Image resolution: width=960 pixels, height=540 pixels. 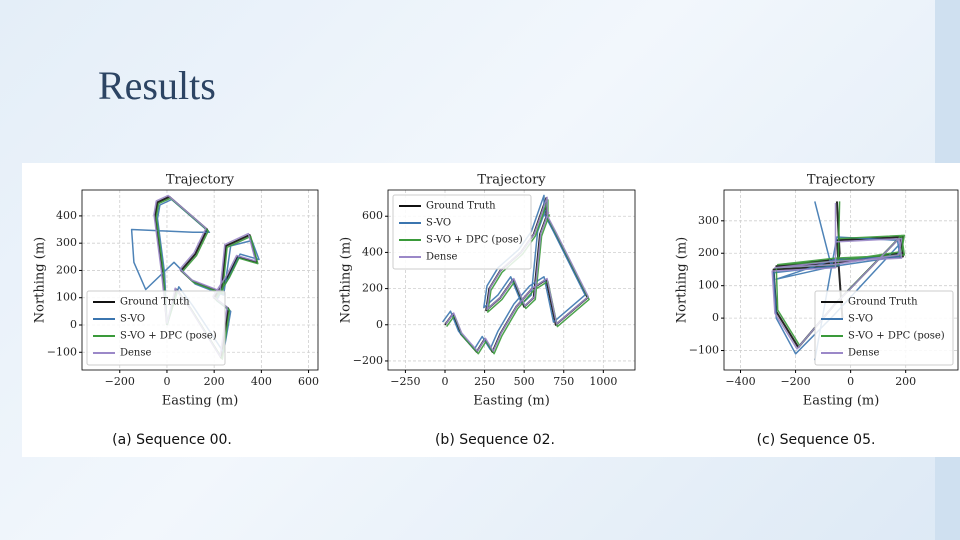 What do you see at coordinates (405, 381) in the screenshot?
I see `x-tick-label: −250` at bounding box center [405, 381].